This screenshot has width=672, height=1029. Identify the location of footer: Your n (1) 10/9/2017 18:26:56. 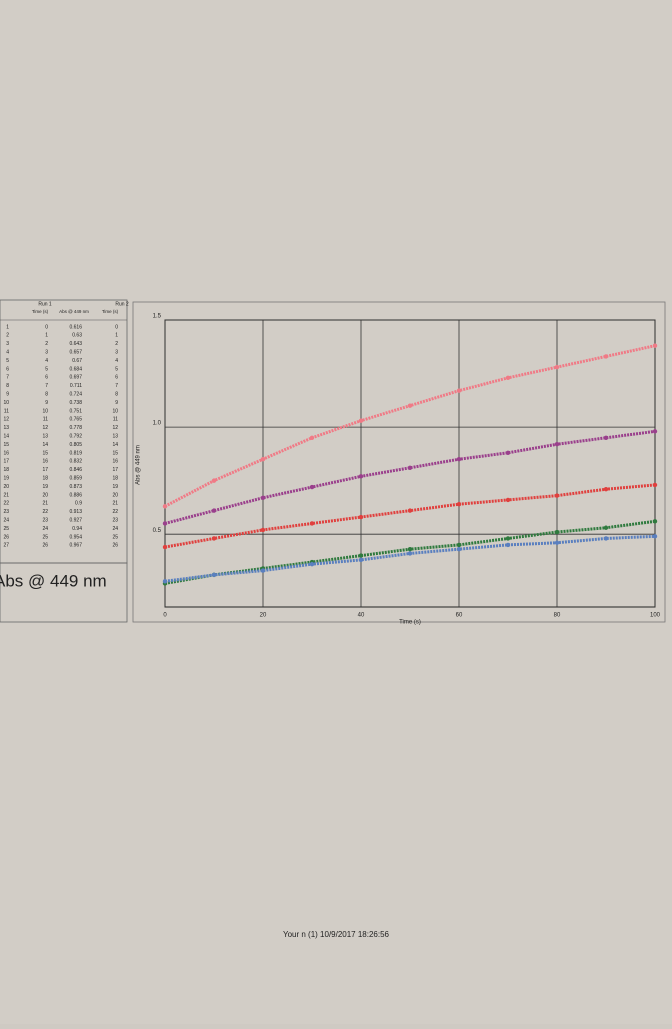
(336, 934).